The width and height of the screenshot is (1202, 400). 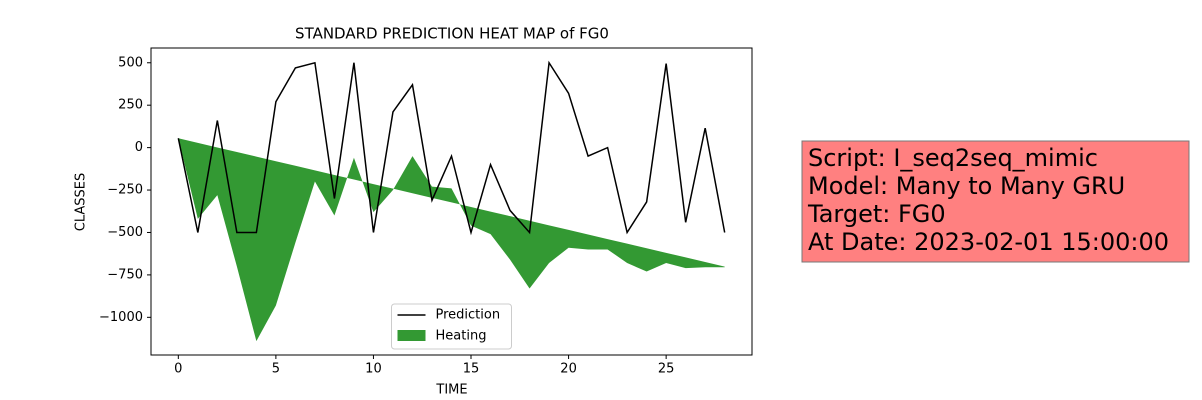 I want to click on y-tick-label: 250, so click(x=130, y=105).